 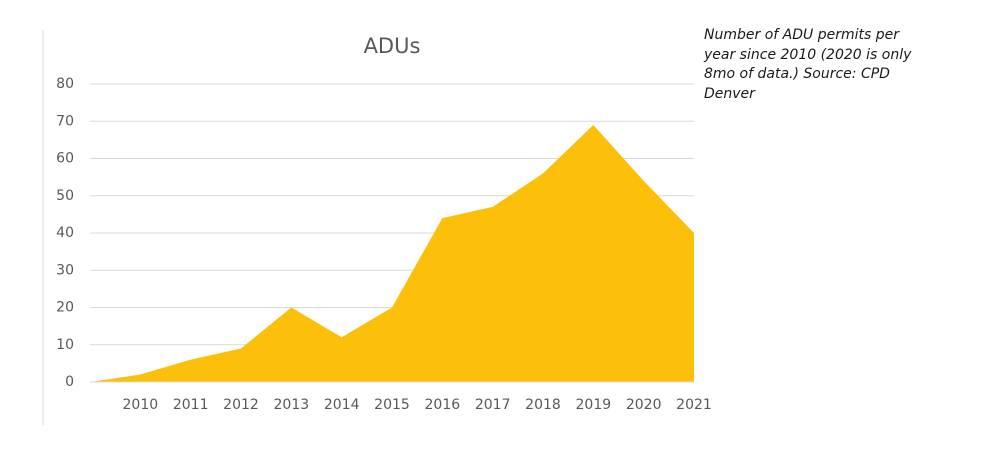 I want to click on x-tick-label: 2010, so click(x=141, y=405).